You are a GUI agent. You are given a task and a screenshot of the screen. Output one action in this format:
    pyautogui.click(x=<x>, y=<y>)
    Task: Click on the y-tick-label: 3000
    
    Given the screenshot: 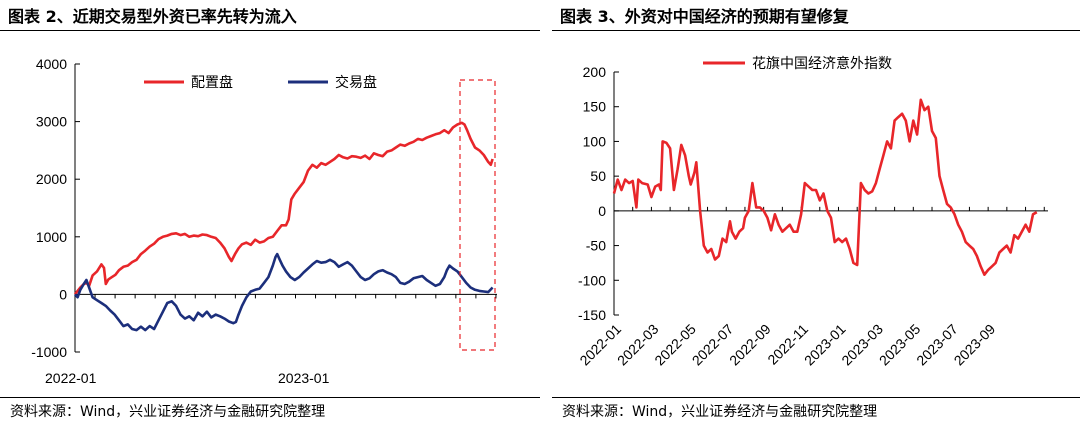 What is the action you would take?
    pyautogui.click(x=51, y=122)
    